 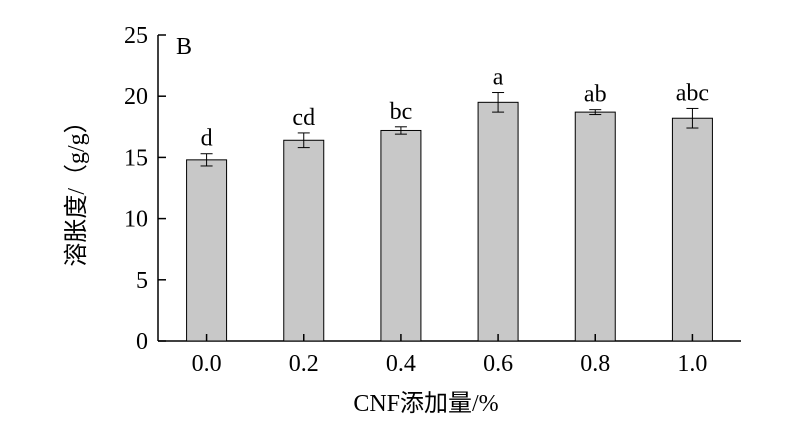 I want to click on y-tick-label: 15, so click(x=136, y=158).